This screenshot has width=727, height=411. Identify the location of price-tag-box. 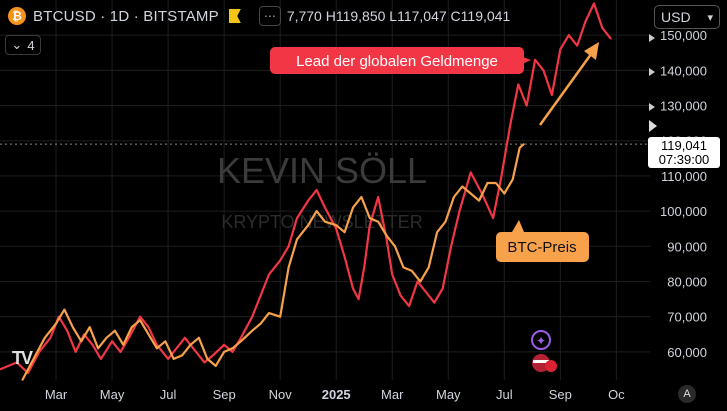
(684, 152).